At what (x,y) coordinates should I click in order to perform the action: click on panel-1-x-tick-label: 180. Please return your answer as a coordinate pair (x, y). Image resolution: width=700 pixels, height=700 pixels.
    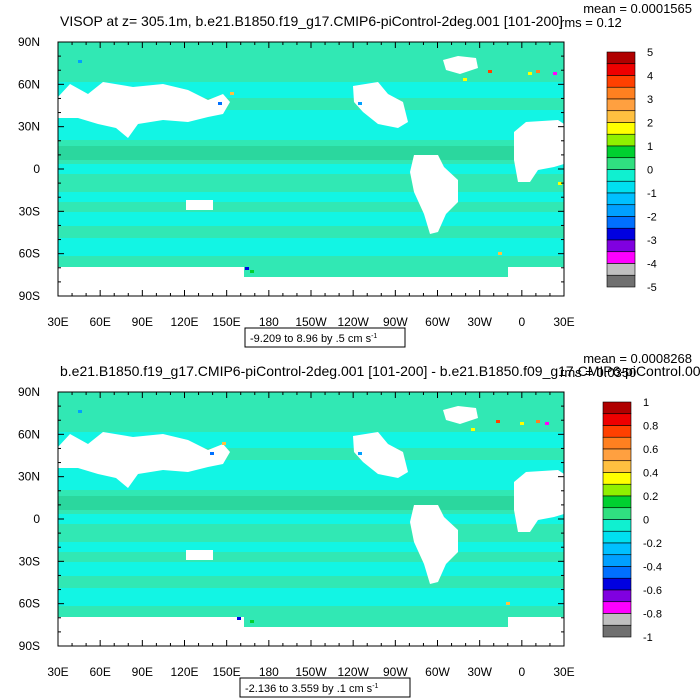
    Looking at the image, I should click on (269, 322).